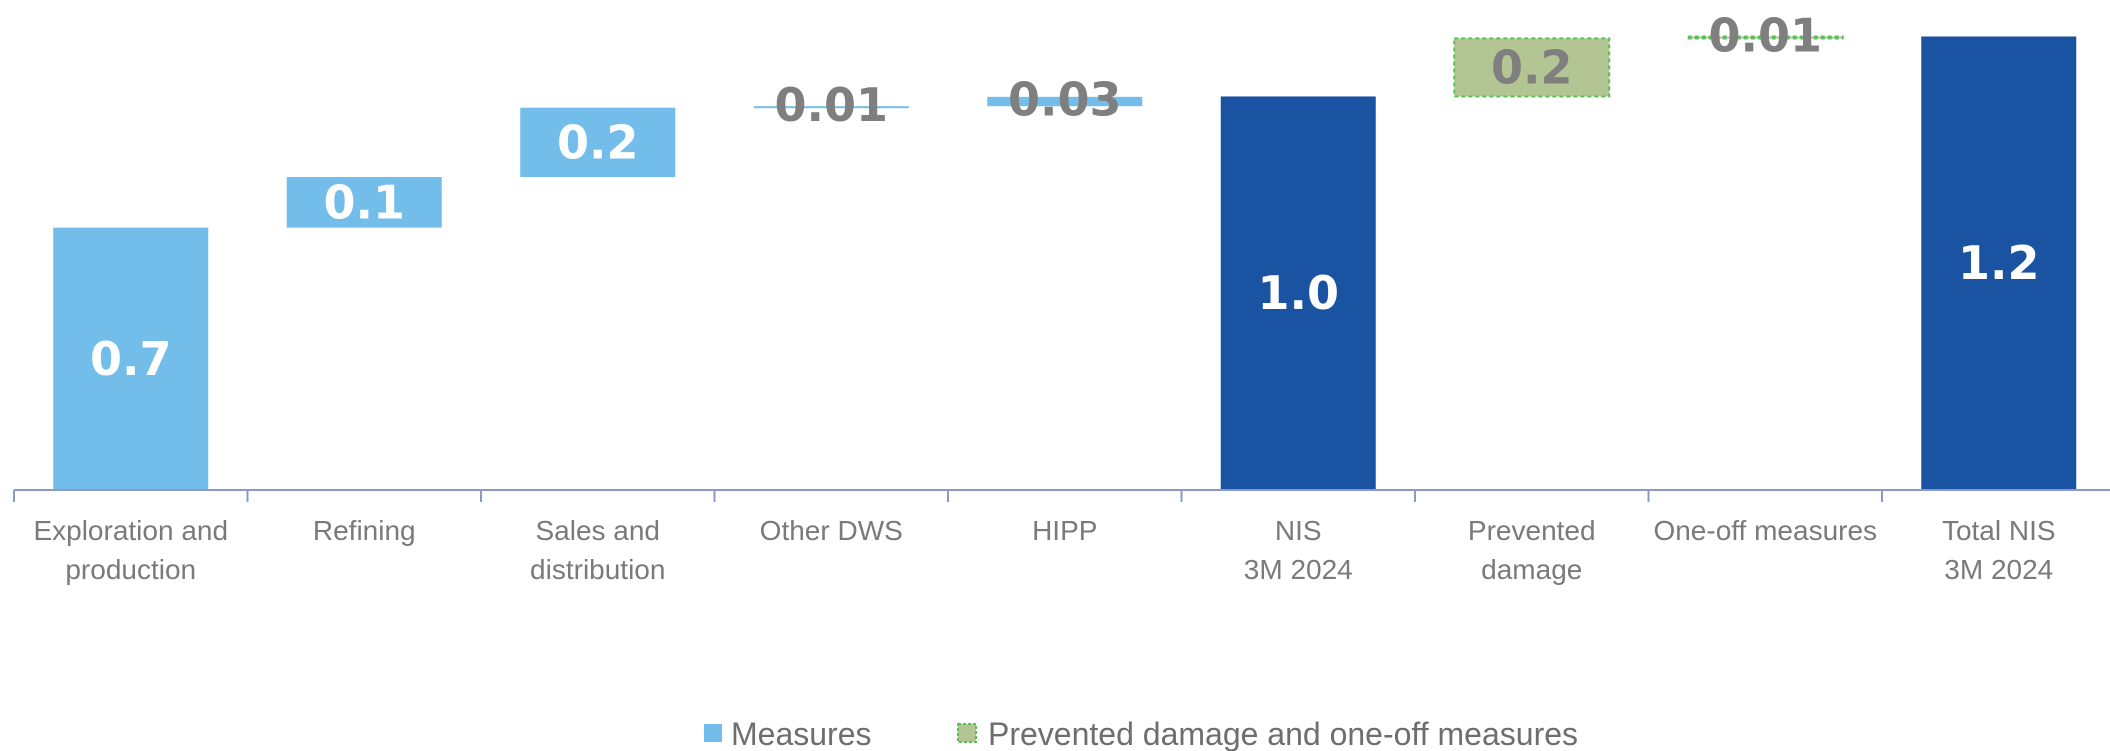 The image size is (2110, 751). Describe the element at coordinates (832, 105) in the screenshot. I see `value-label-3: 0.01` at that location.